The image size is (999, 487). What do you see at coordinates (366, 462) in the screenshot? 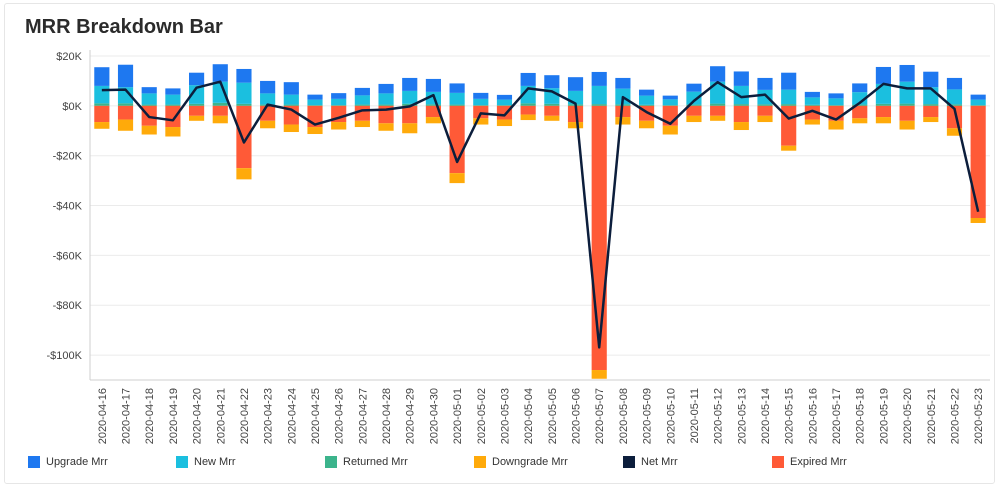
I see `legend-item-returned: Returned Mrr` at bounding box center [366, 462].